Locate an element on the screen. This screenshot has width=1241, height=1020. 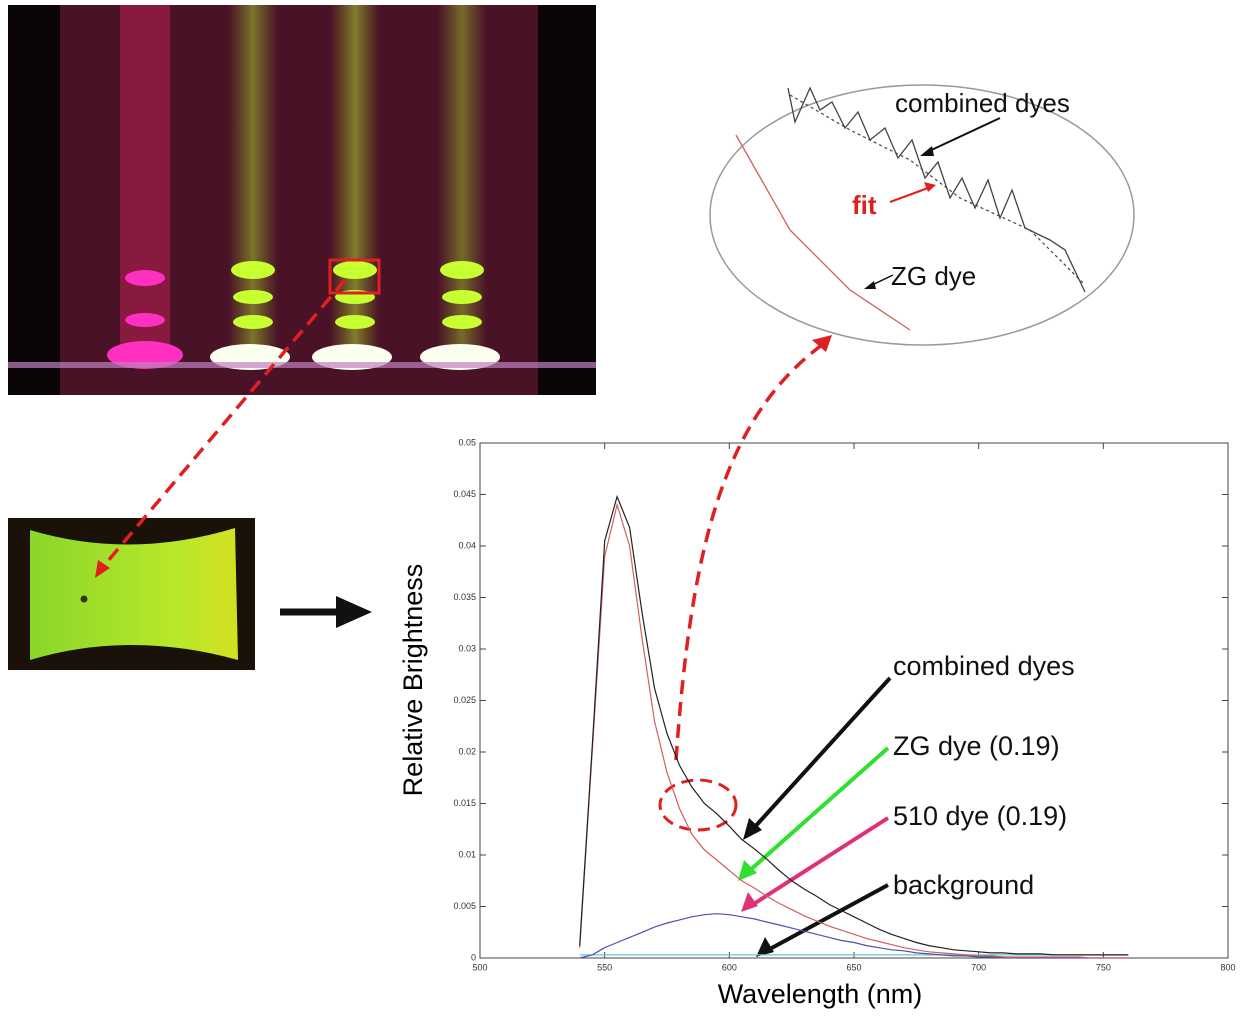
legend-arrows is located at coordinates (819, 814).